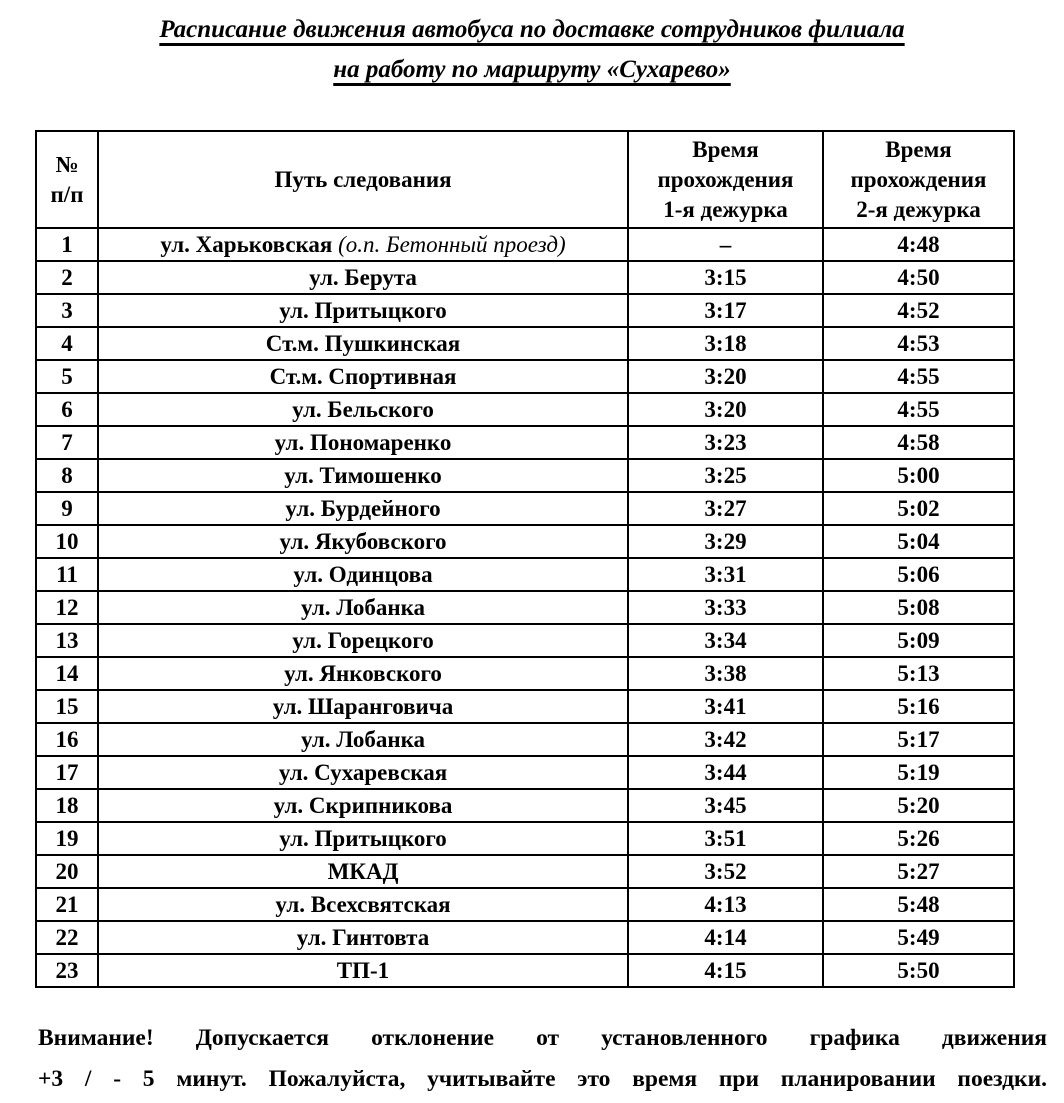  I want to click on time-shift1-cell: 3:20, so click(725, 376).